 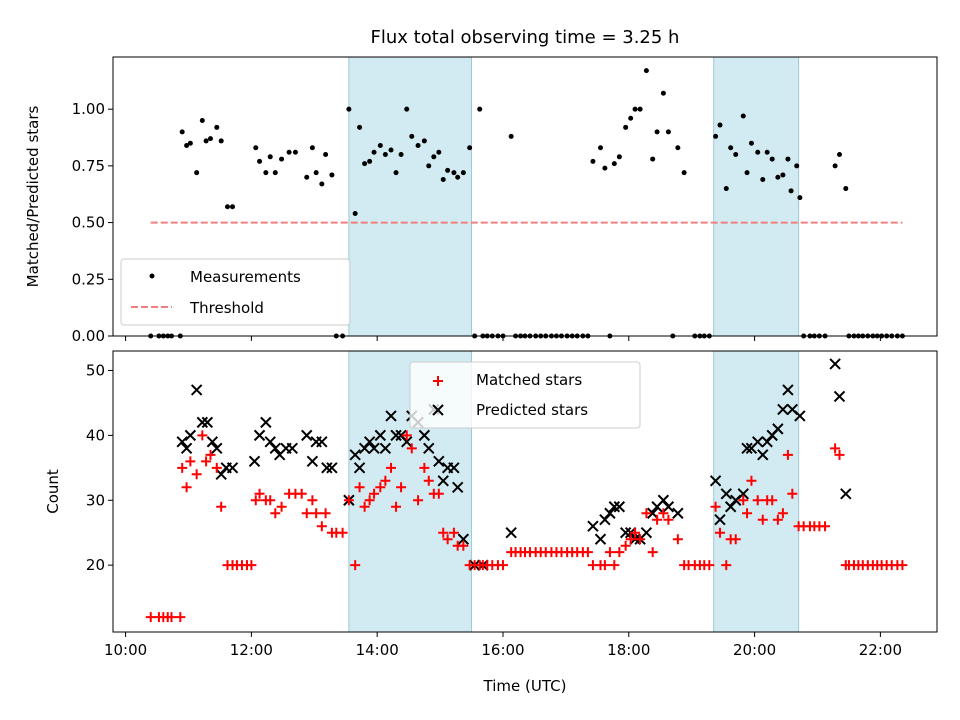 What do you see at coordinates (532, 410) in the screenshot?
I see `legend-label-predicted: Predicted stars` at bounding box center [532, 410].